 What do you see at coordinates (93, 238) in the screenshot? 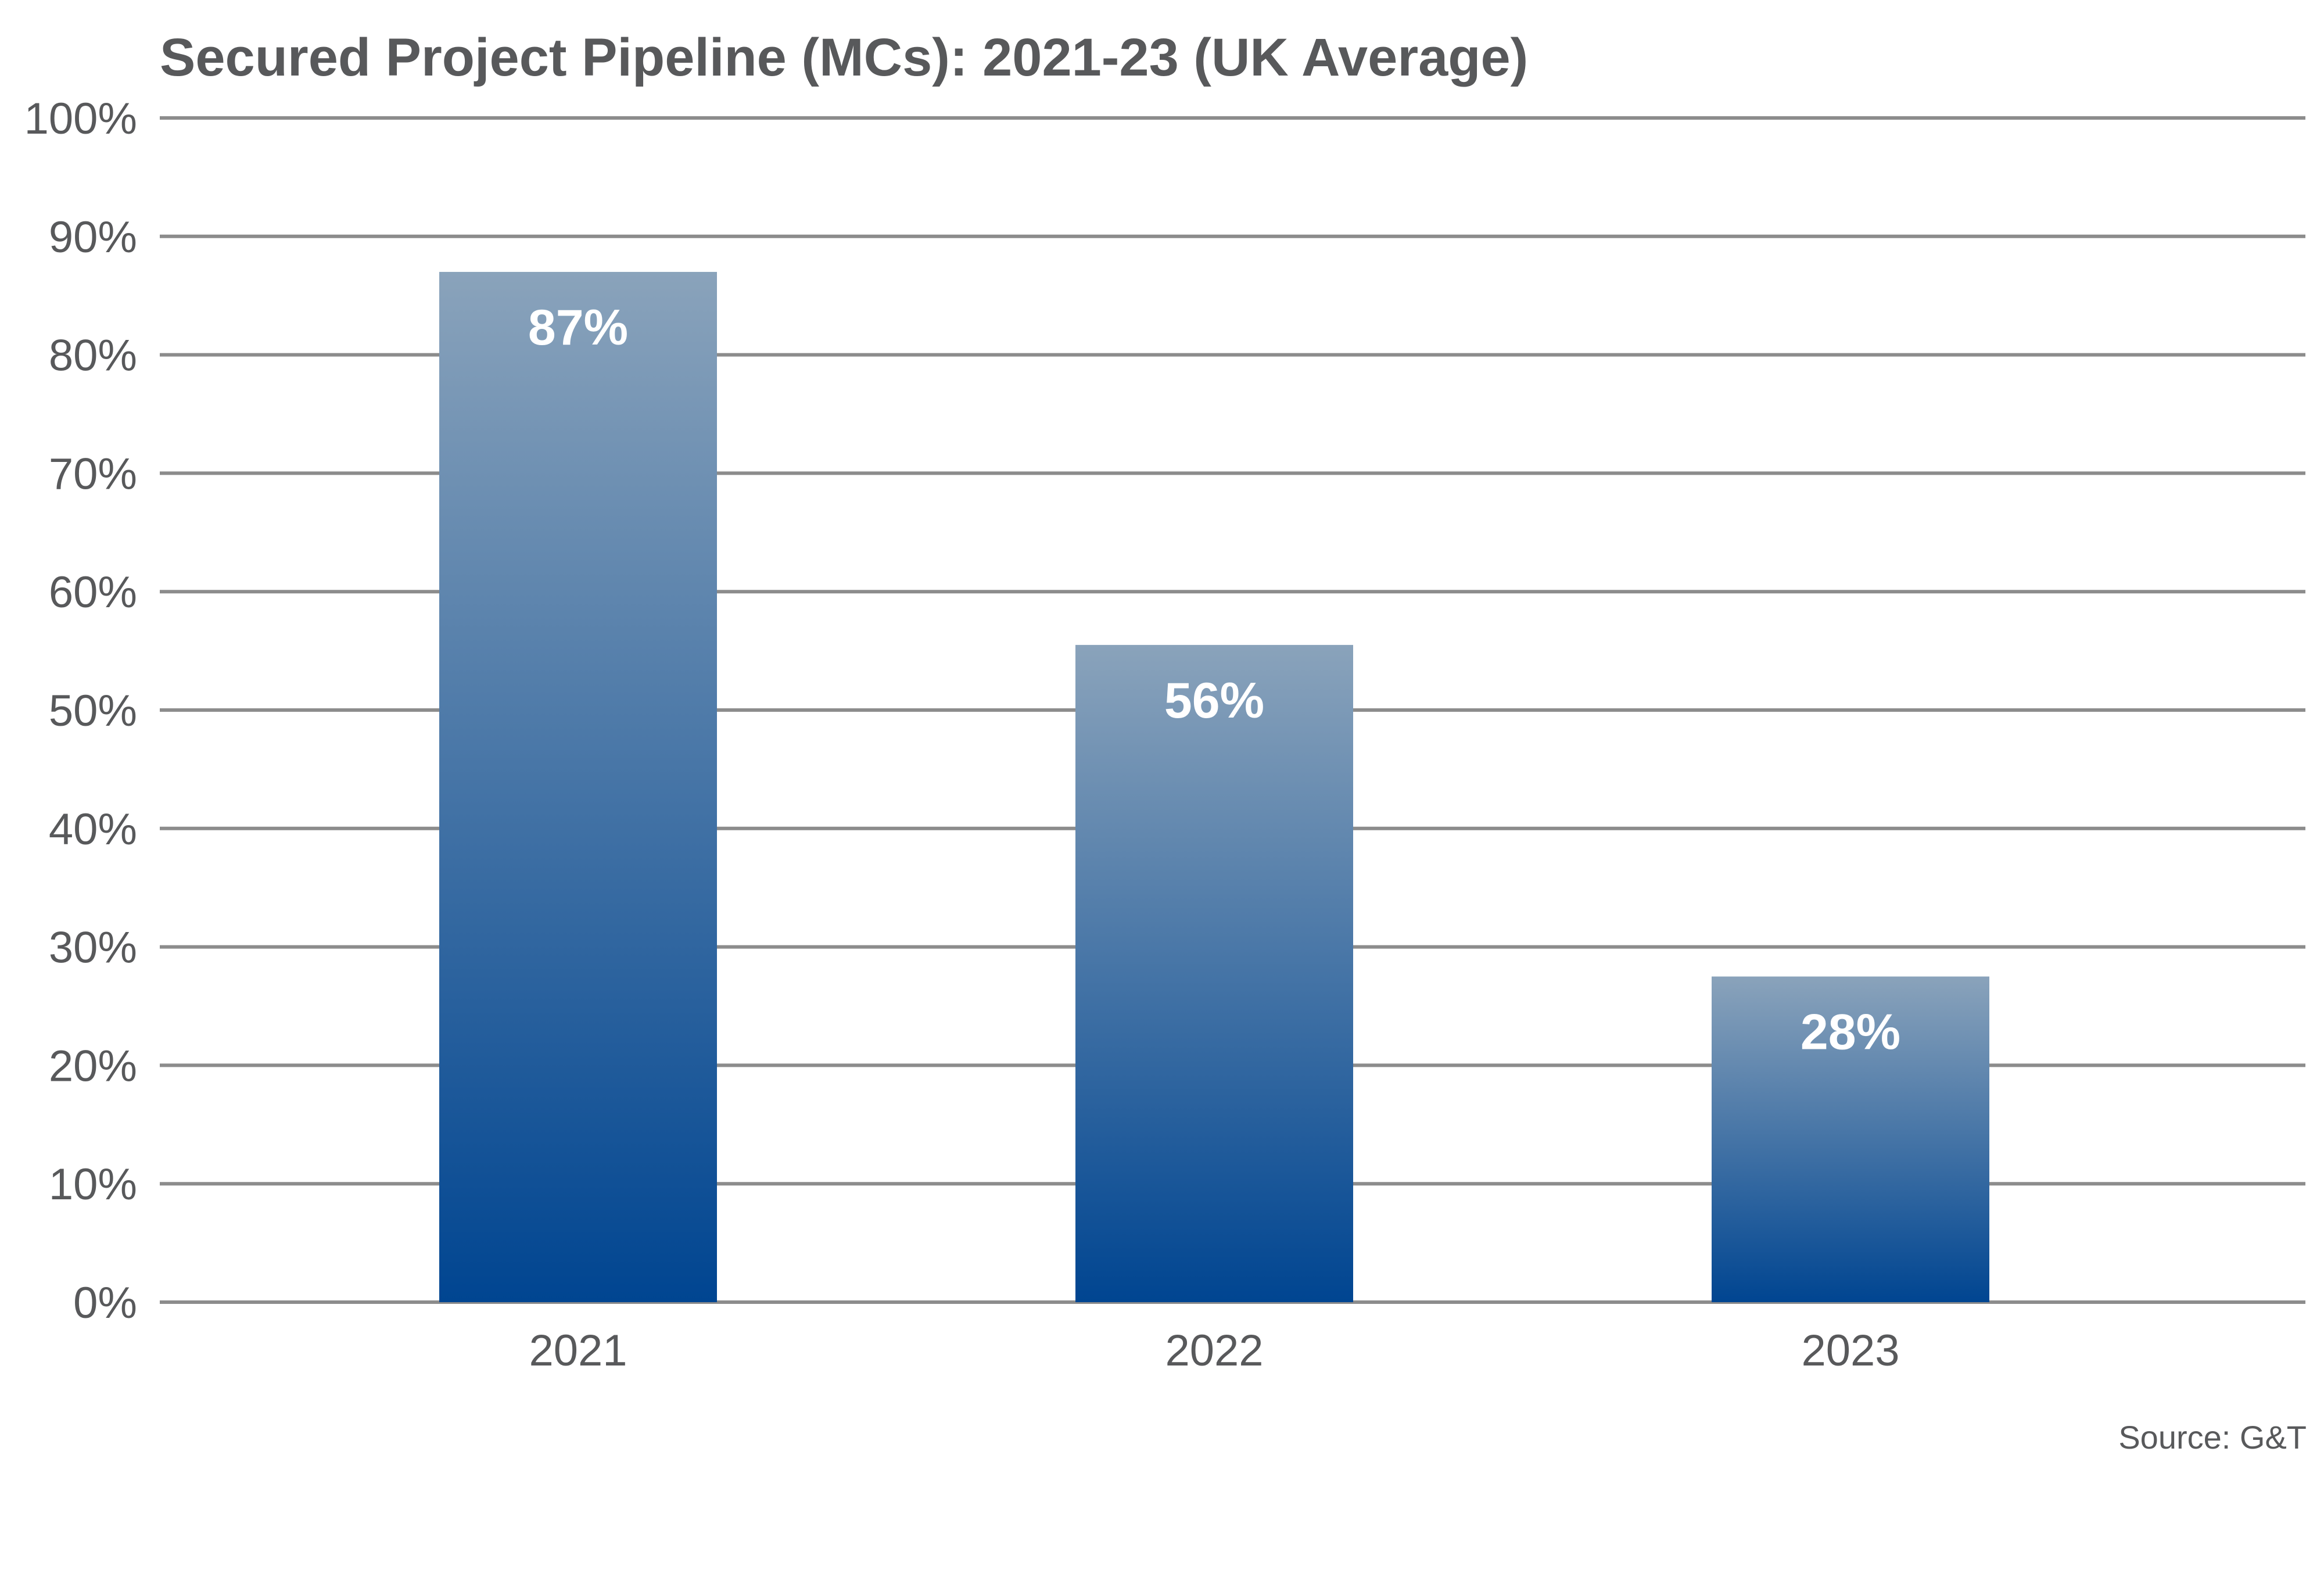
I see `y-tick-label: 90%` at bounding box center [93, 238].